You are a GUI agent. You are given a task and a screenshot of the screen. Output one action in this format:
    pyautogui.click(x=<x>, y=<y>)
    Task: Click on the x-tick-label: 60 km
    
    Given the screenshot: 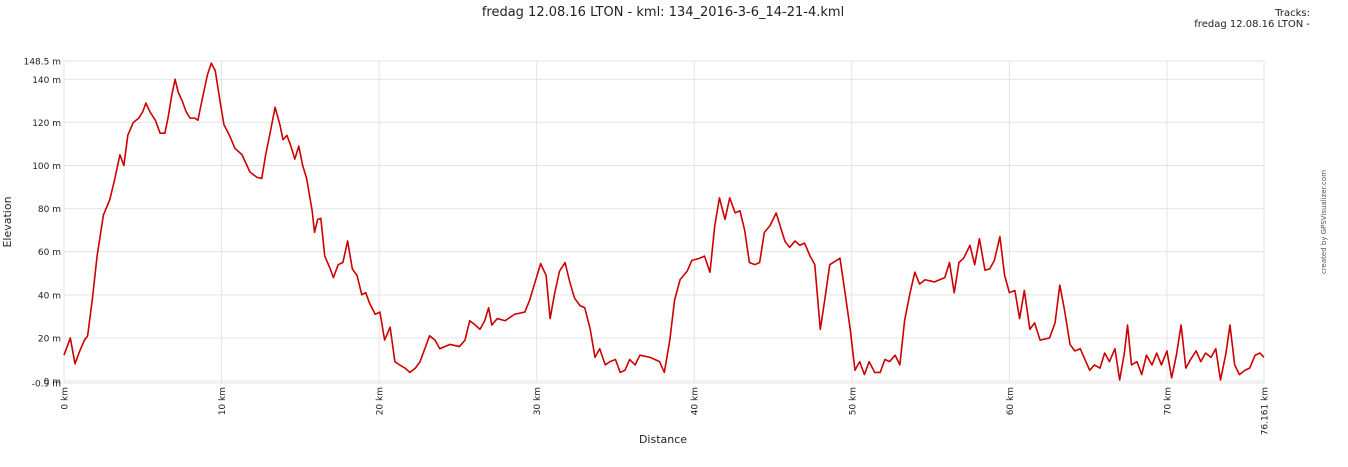 What is the action you would take?
    pyautogui.click(x=1011, y=401)
    